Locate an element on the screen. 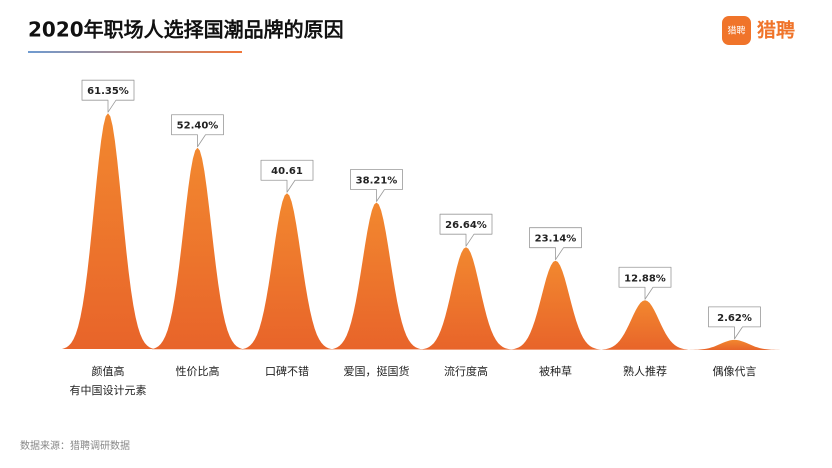  chart-title: 2020年职场人选择国潮品牌的原因 is located at coordinates (186, 30).